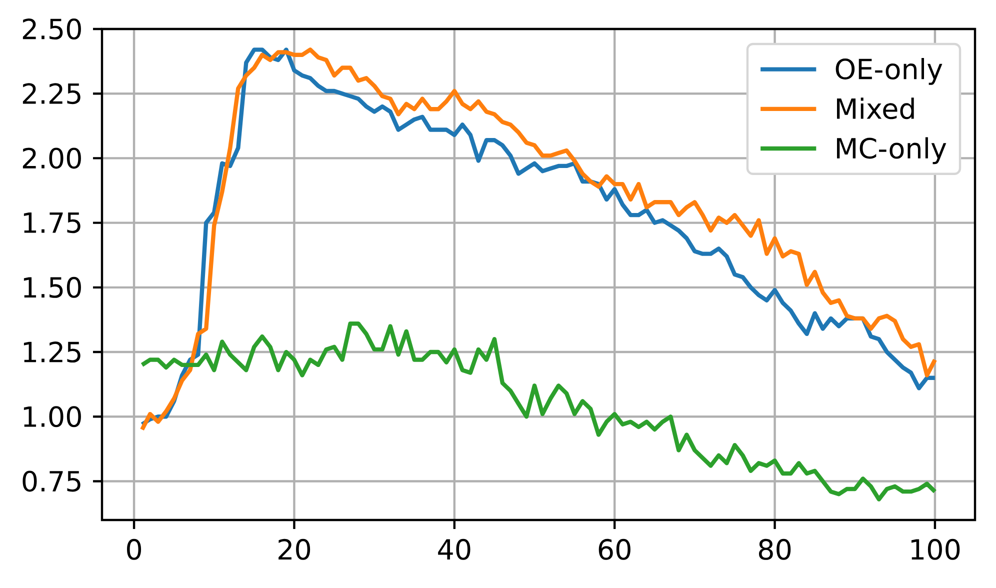 This screenshot has height=588, width=996. What do you see at coordinates (52, 352) in the screenshot?
I see `y-tick-label: 1.25` at bounding box center [52, 352].